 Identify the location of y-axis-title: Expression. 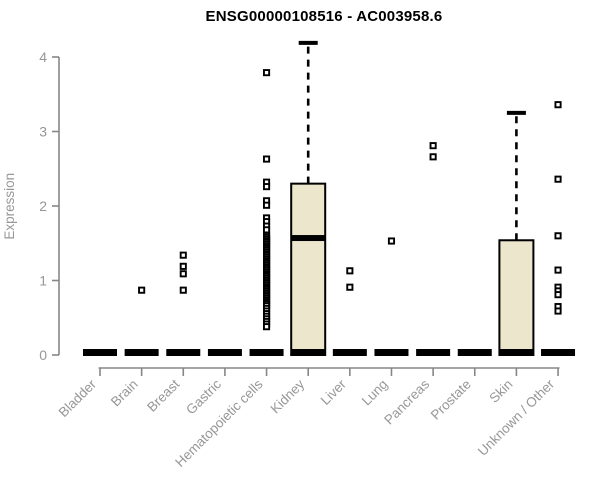
(9, 206).